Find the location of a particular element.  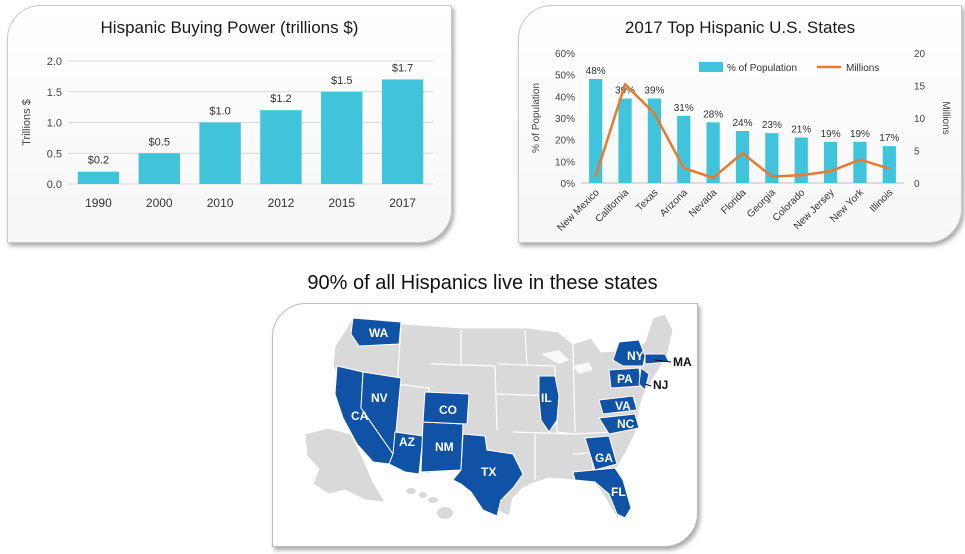

x-tick-label: Illinois is located at coordinates (881, 200).